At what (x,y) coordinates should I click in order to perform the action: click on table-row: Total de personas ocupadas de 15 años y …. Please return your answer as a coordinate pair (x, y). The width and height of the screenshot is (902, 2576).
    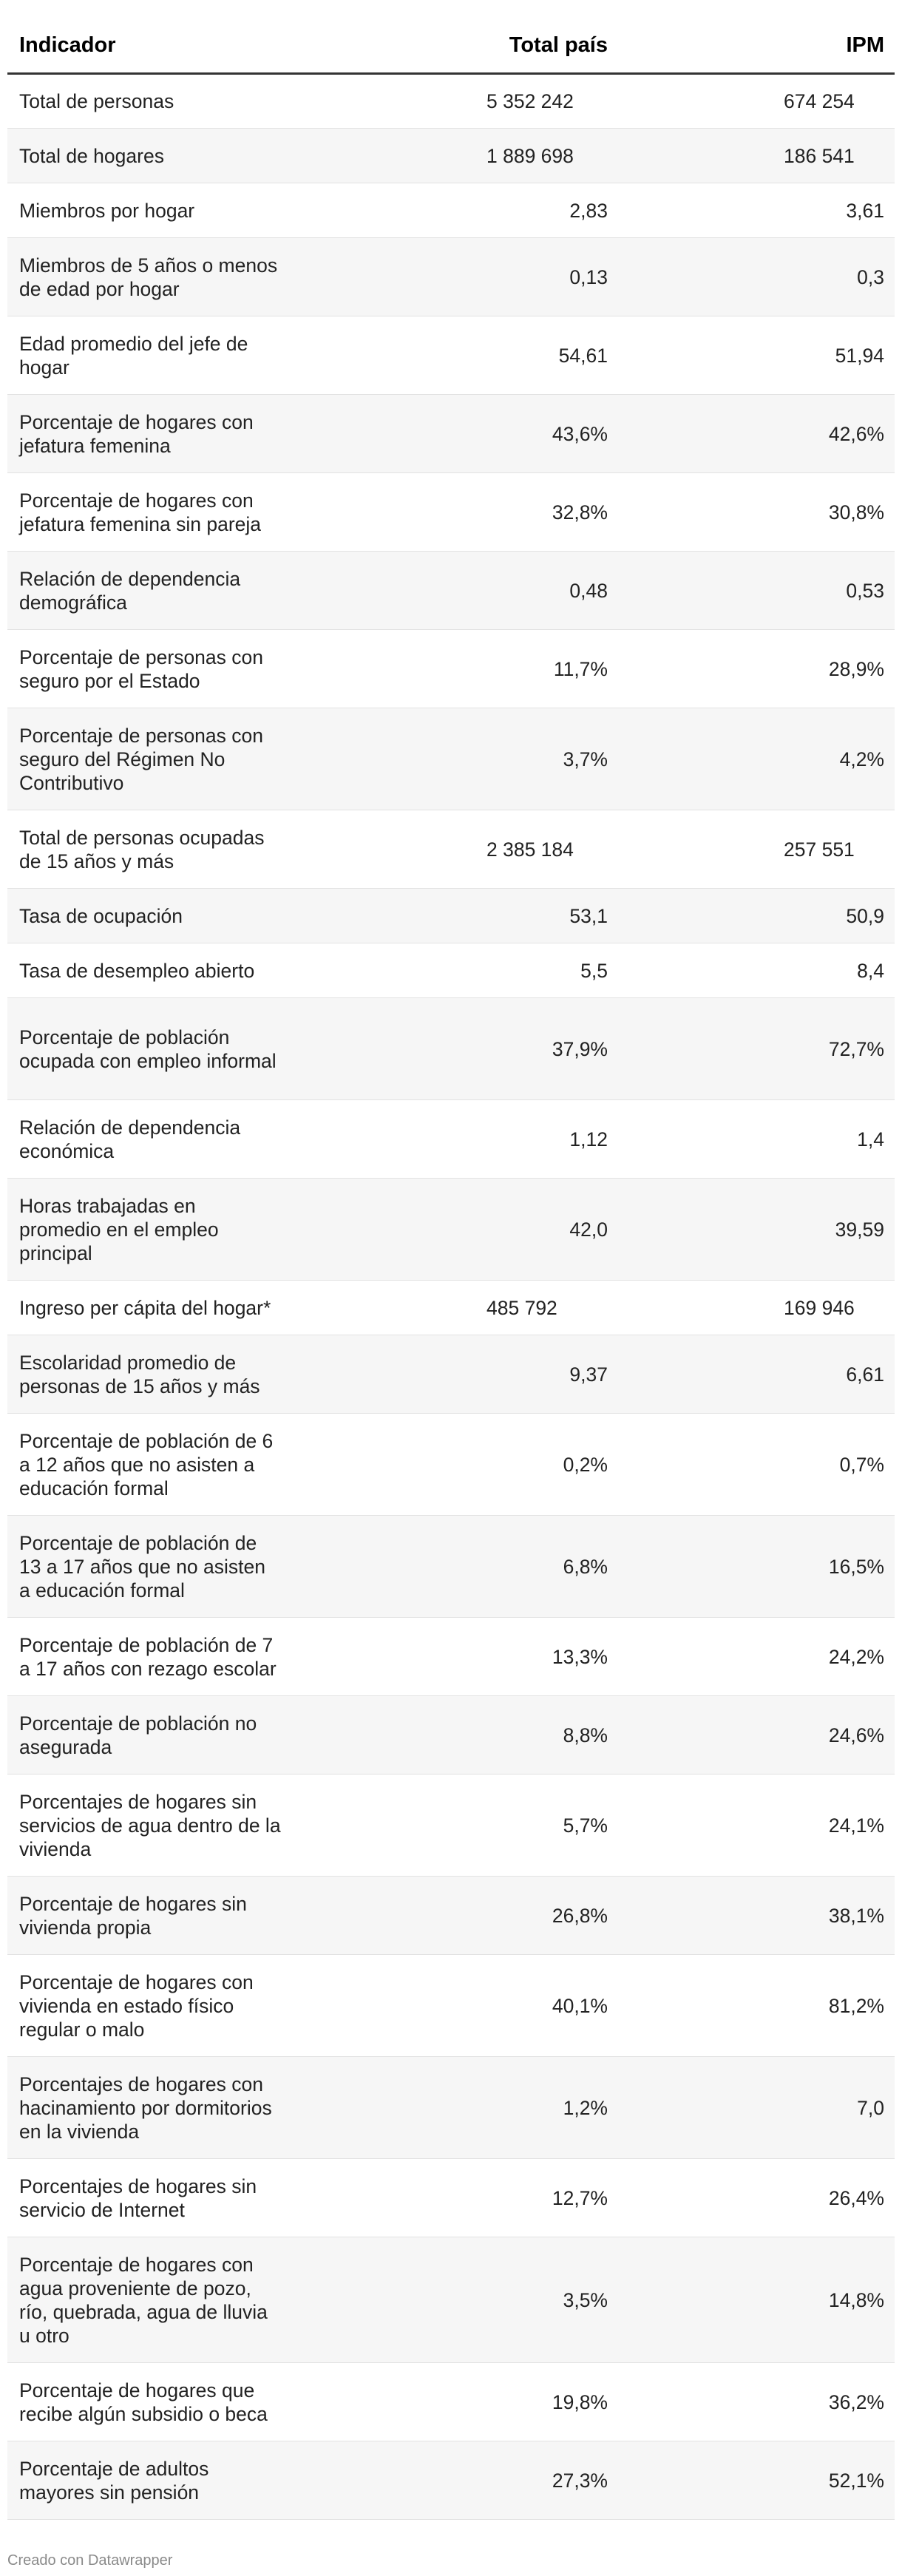
    Looking at the image, I should click on (451, 849).